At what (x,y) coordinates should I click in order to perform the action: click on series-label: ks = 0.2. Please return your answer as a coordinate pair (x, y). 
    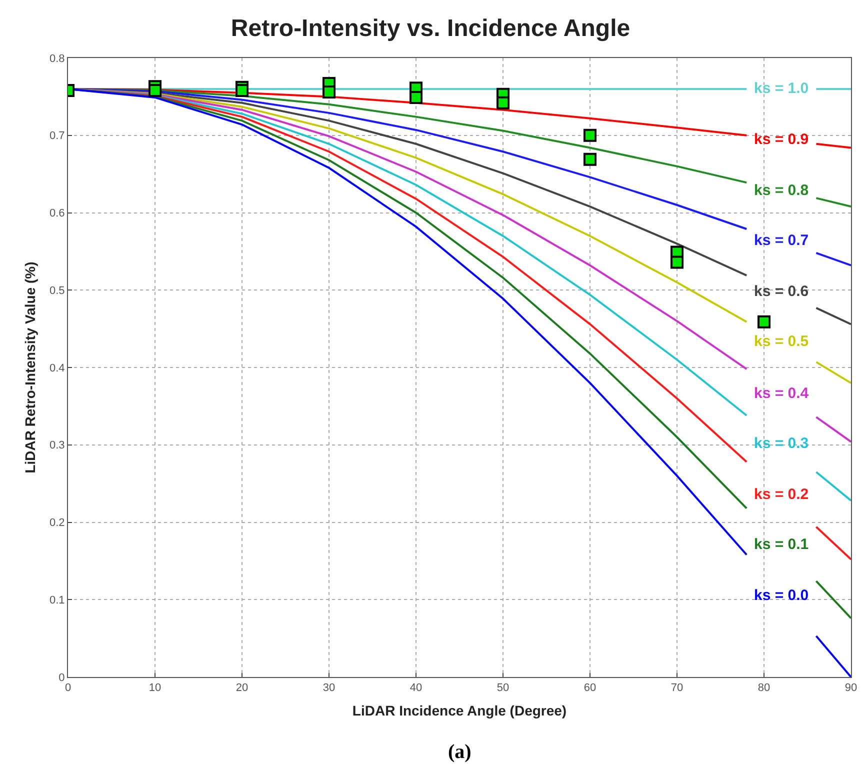
    Looking at the image, I should click on (781, 494).